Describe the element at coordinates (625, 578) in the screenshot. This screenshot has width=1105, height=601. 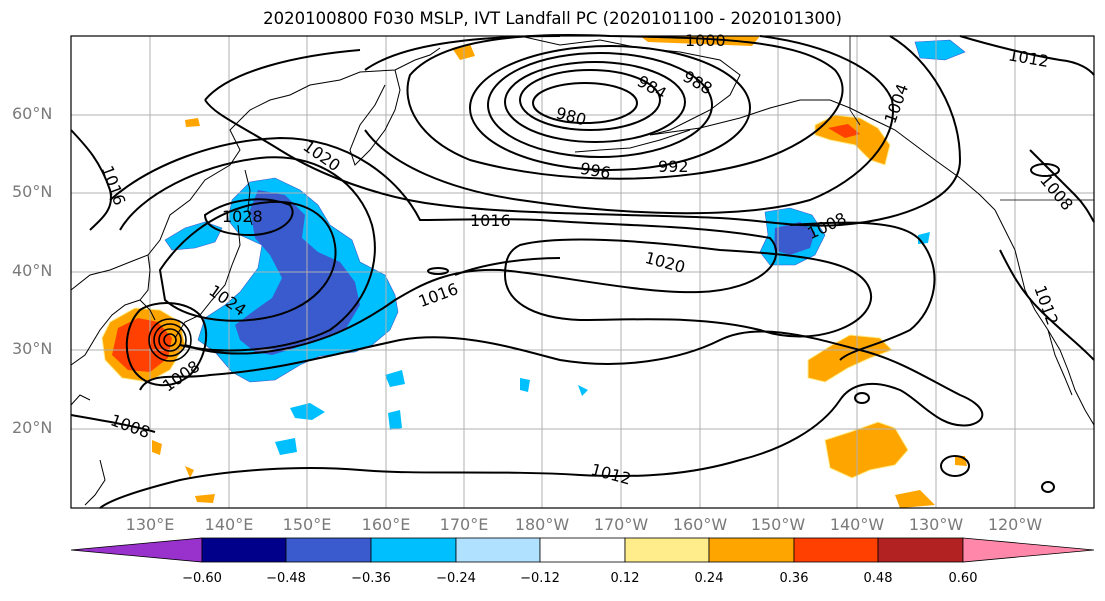
I see `colorbar-tick-label: 0.12` at that location.